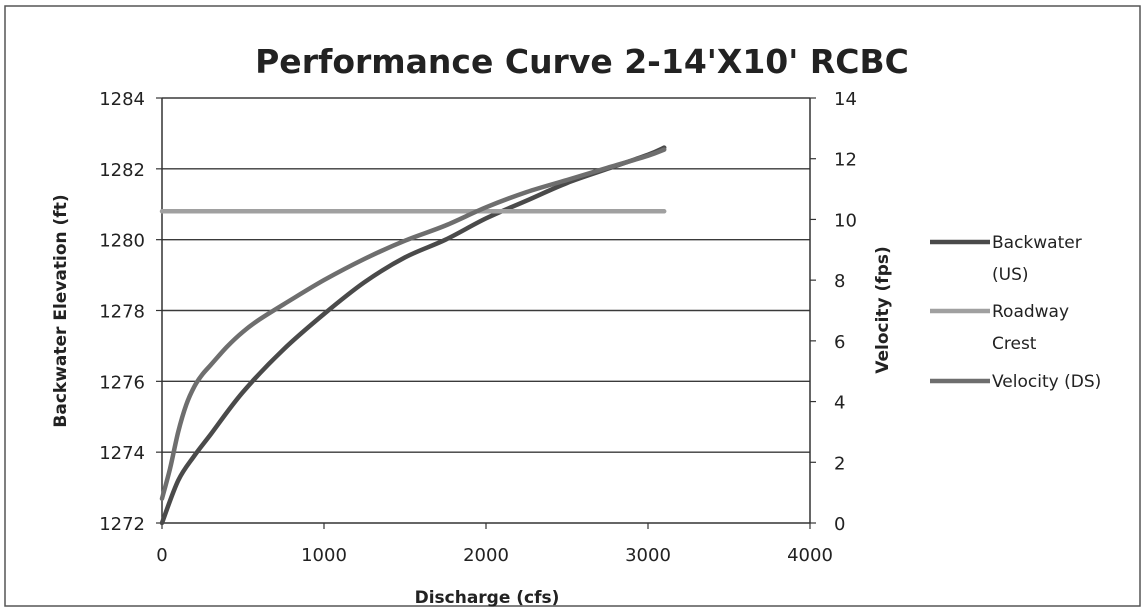 Image resolution: width=1145 pixels, height=611 pixels. I want to click on x-axis-title: Discharge (cfs), so click(487, 598).